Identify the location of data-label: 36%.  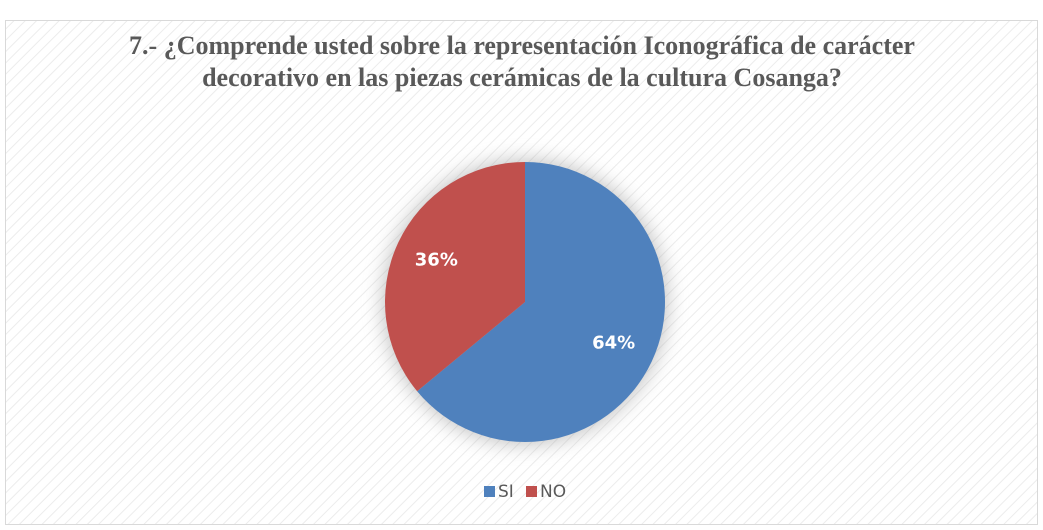
(436, 259).